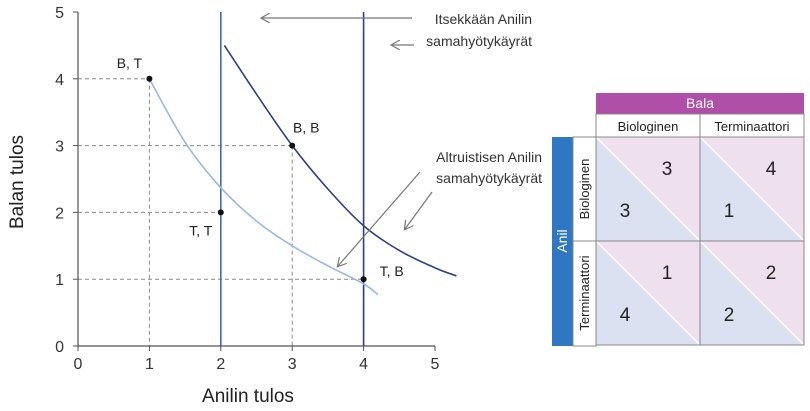 The height and width of the screenshot is (411, 810). I want to click on y-tick-label: 0, so click(59, 347).